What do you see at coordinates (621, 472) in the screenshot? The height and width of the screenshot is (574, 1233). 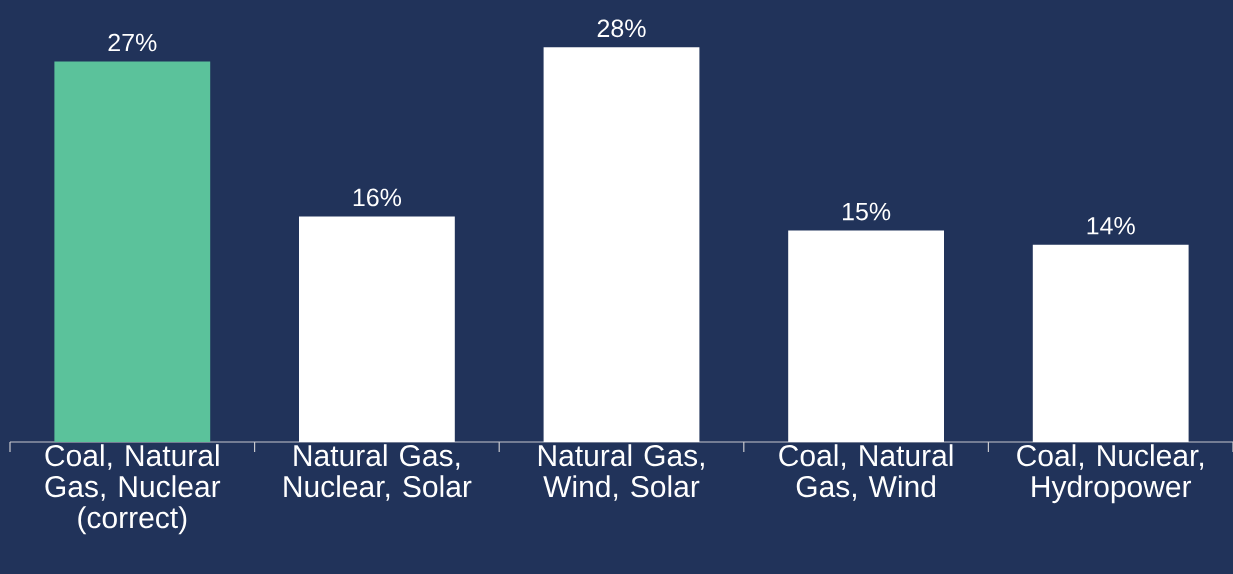 I see `x-tick-label: Natural Gas, Wind, Solar` at bounding box center [621, 472].